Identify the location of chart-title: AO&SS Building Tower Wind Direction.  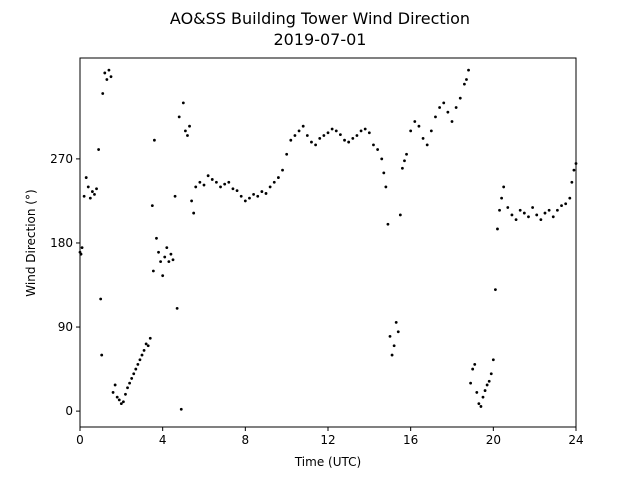
(320, 18).